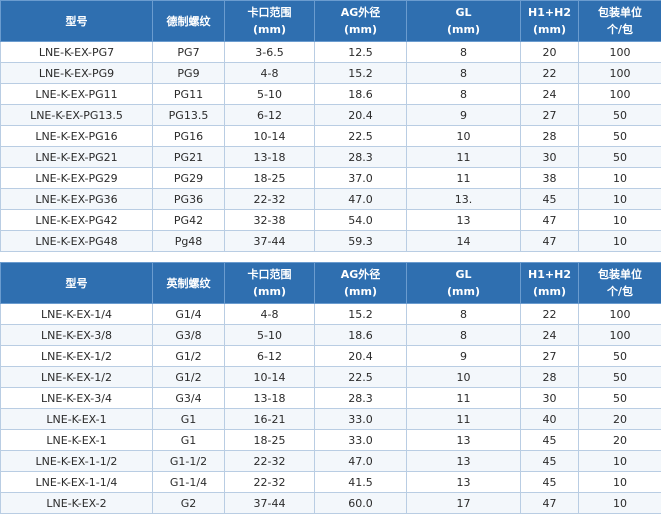 The height and width of the screenshot is (514, 661). What do you see at coordinates (550, 178) in the screenshot?
I see `h1h2-cell: 38` at bounding box center [550, 178].